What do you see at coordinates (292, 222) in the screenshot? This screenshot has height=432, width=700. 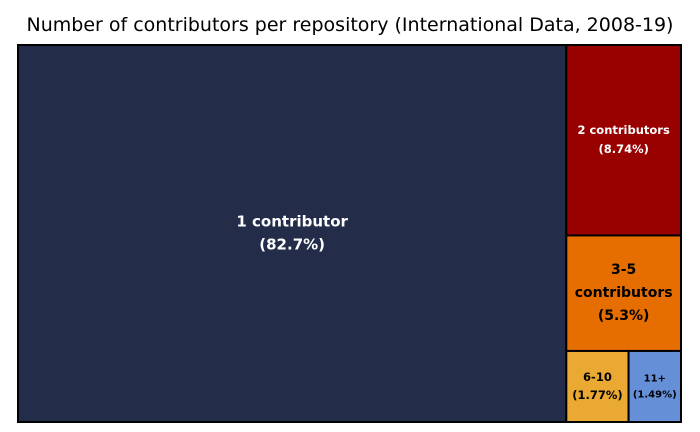 I see `cell-1-contributor-label: 1 contributor` at bounding box center [292, 222].